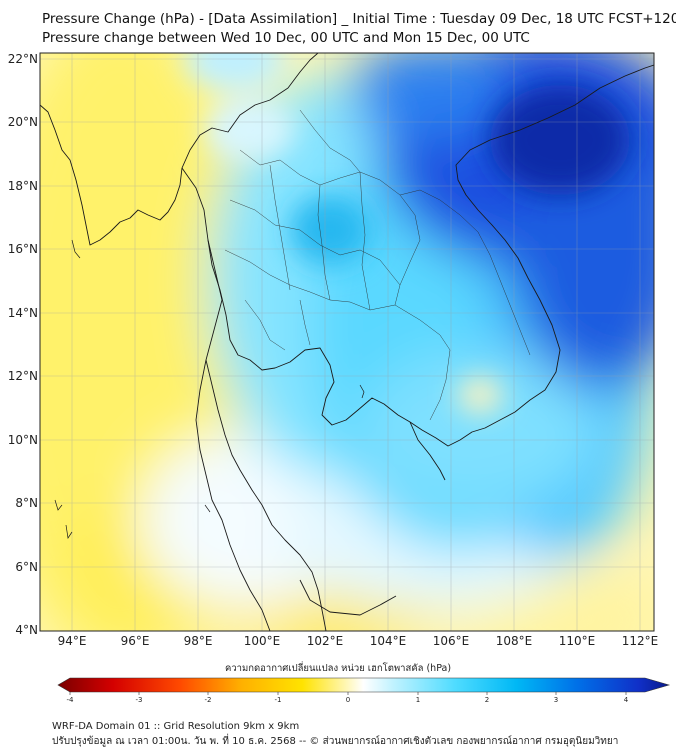  What do you see at coordinates (23, 122) in the screenshot?
I see `lat-tick-label: 20°N` at bounding box center [23, 122].